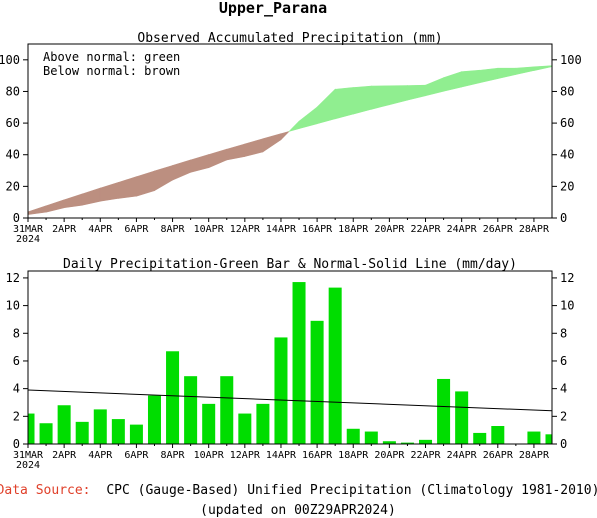  What do you see at coordinates (13, 155) in the screenshot?
I see `top-ytick-label-left: 40` at bounding box center [13, 155].